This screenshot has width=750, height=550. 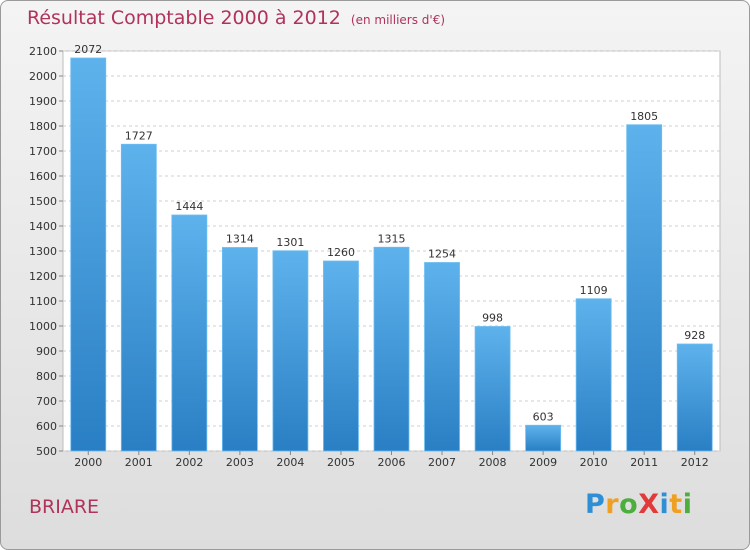 I want to click on x-tick-label: 2001, so click(x=139, y=462).